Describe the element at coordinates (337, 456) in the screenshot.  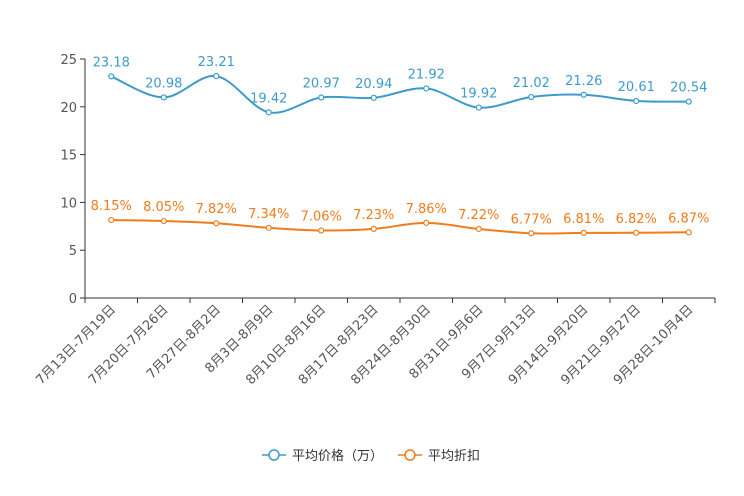
I see `legend-label: 平均价格（万）` at that location.